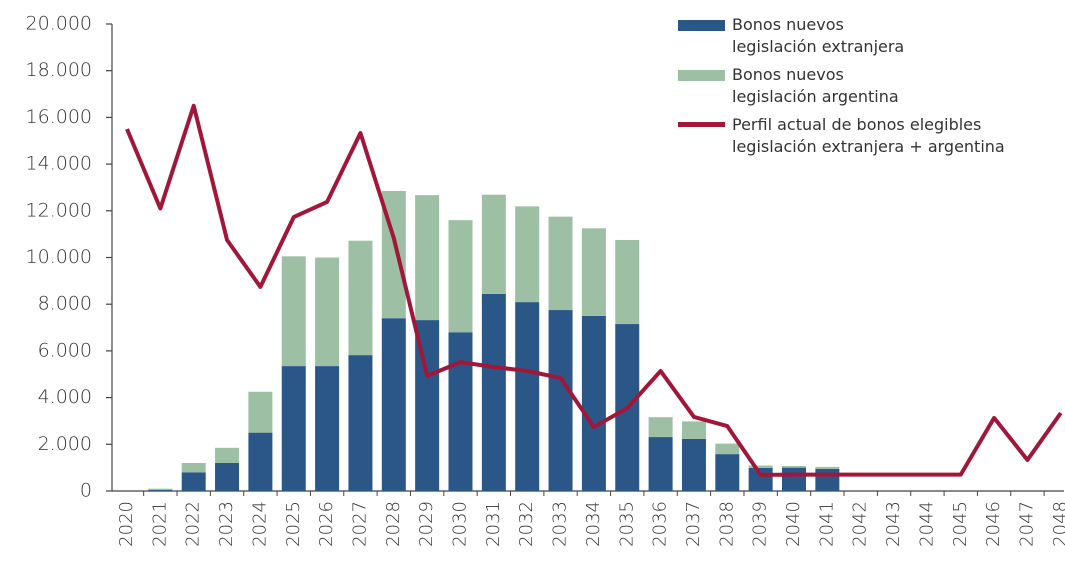  Describe the element at coordinates (926, 524) in the screenshot. I see `x-tick-label: 2044` at that location.